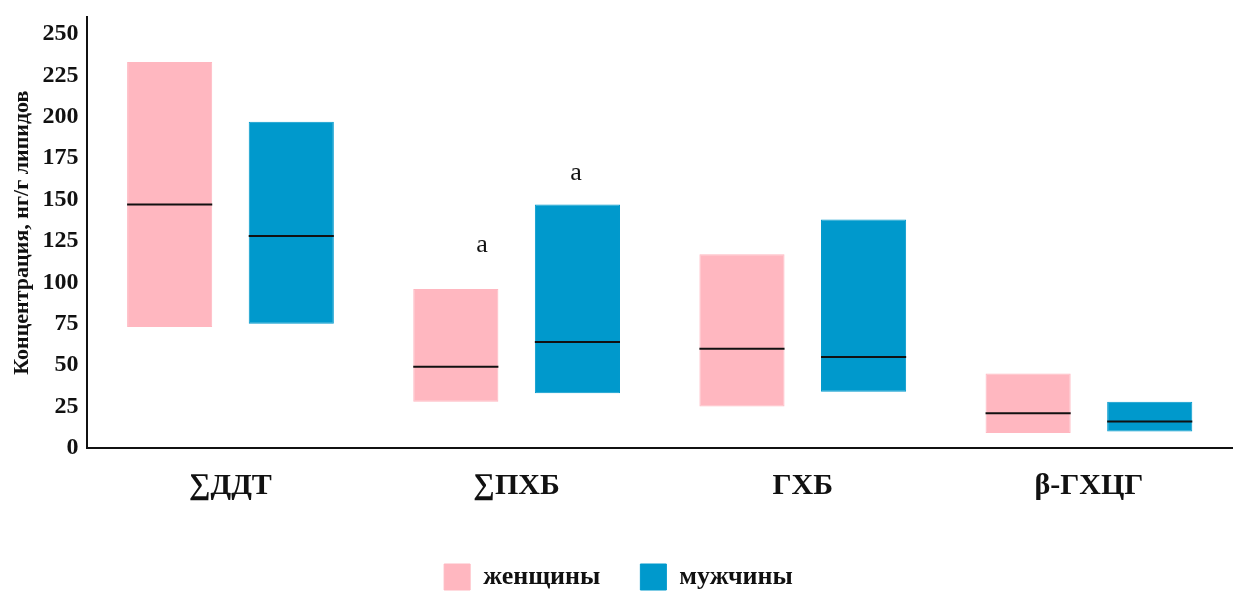  What do you see at coordinates (736, 575) in the screenshot?
I see `legend-label: мужчины` at bounding box center [736, 575].